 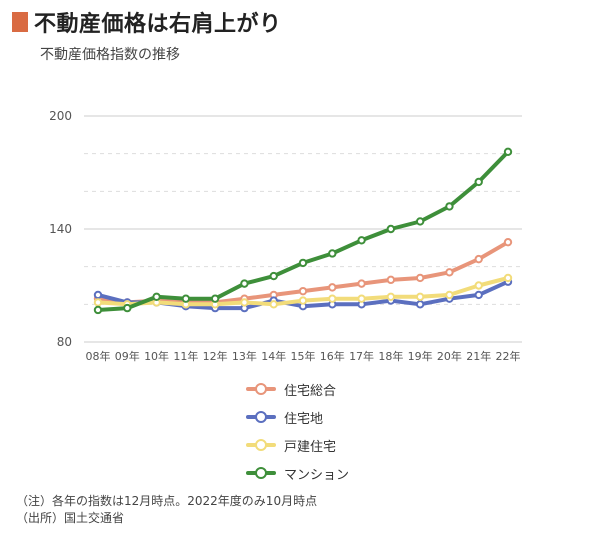 What do you see at coordinates (273, 356) in the screenshot?
I see `x-tick-label: 14年` at bounding box center [273, 356].